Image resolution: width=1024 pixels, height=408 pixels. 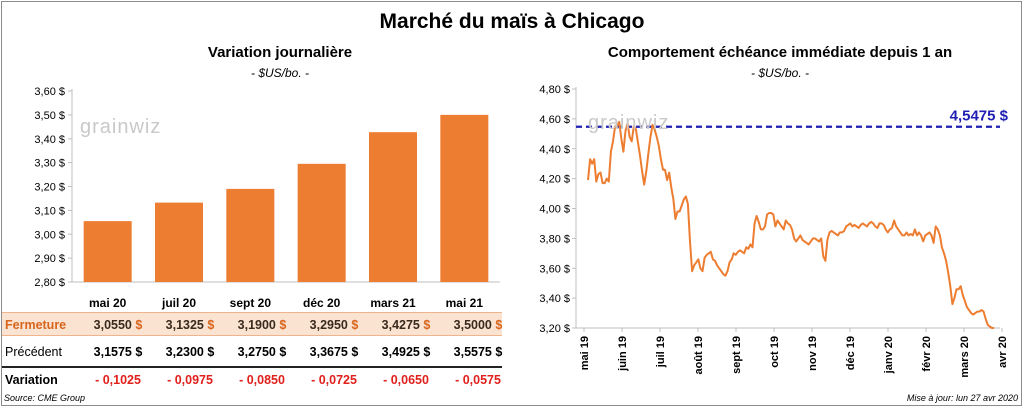 I want to click on x-tick-label: avr 20, so click(x=1003, y=352).